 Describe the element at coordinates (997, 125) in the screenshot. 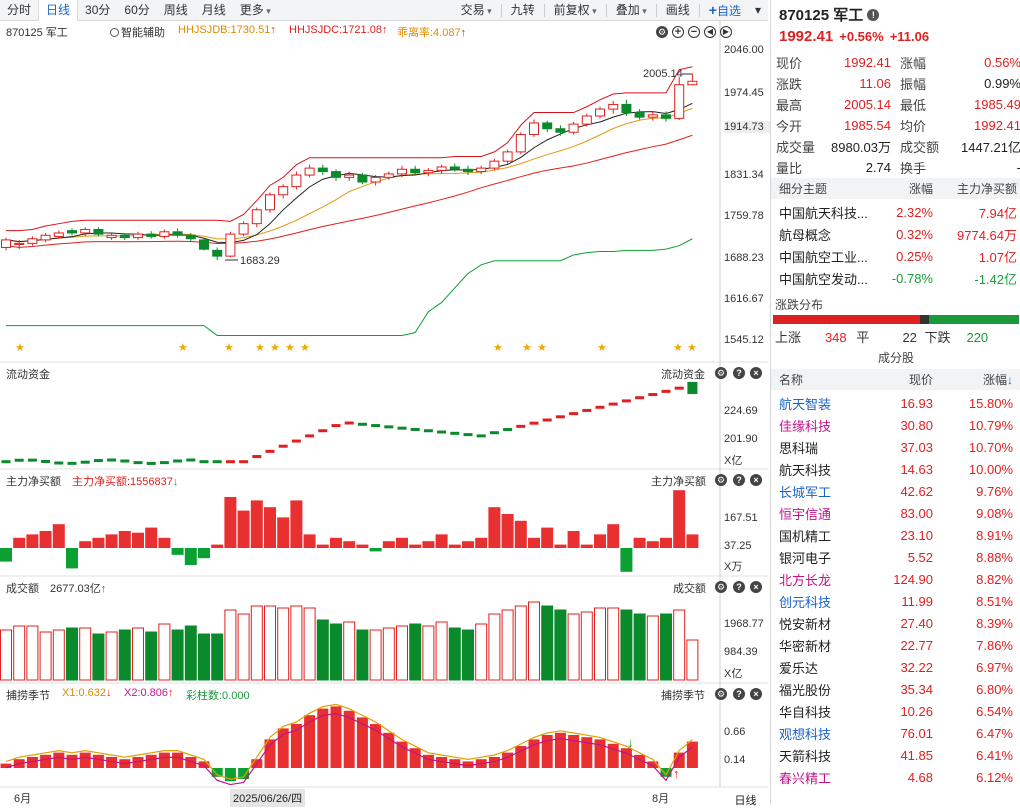

I see `quote-value: 1992.41` at that location.